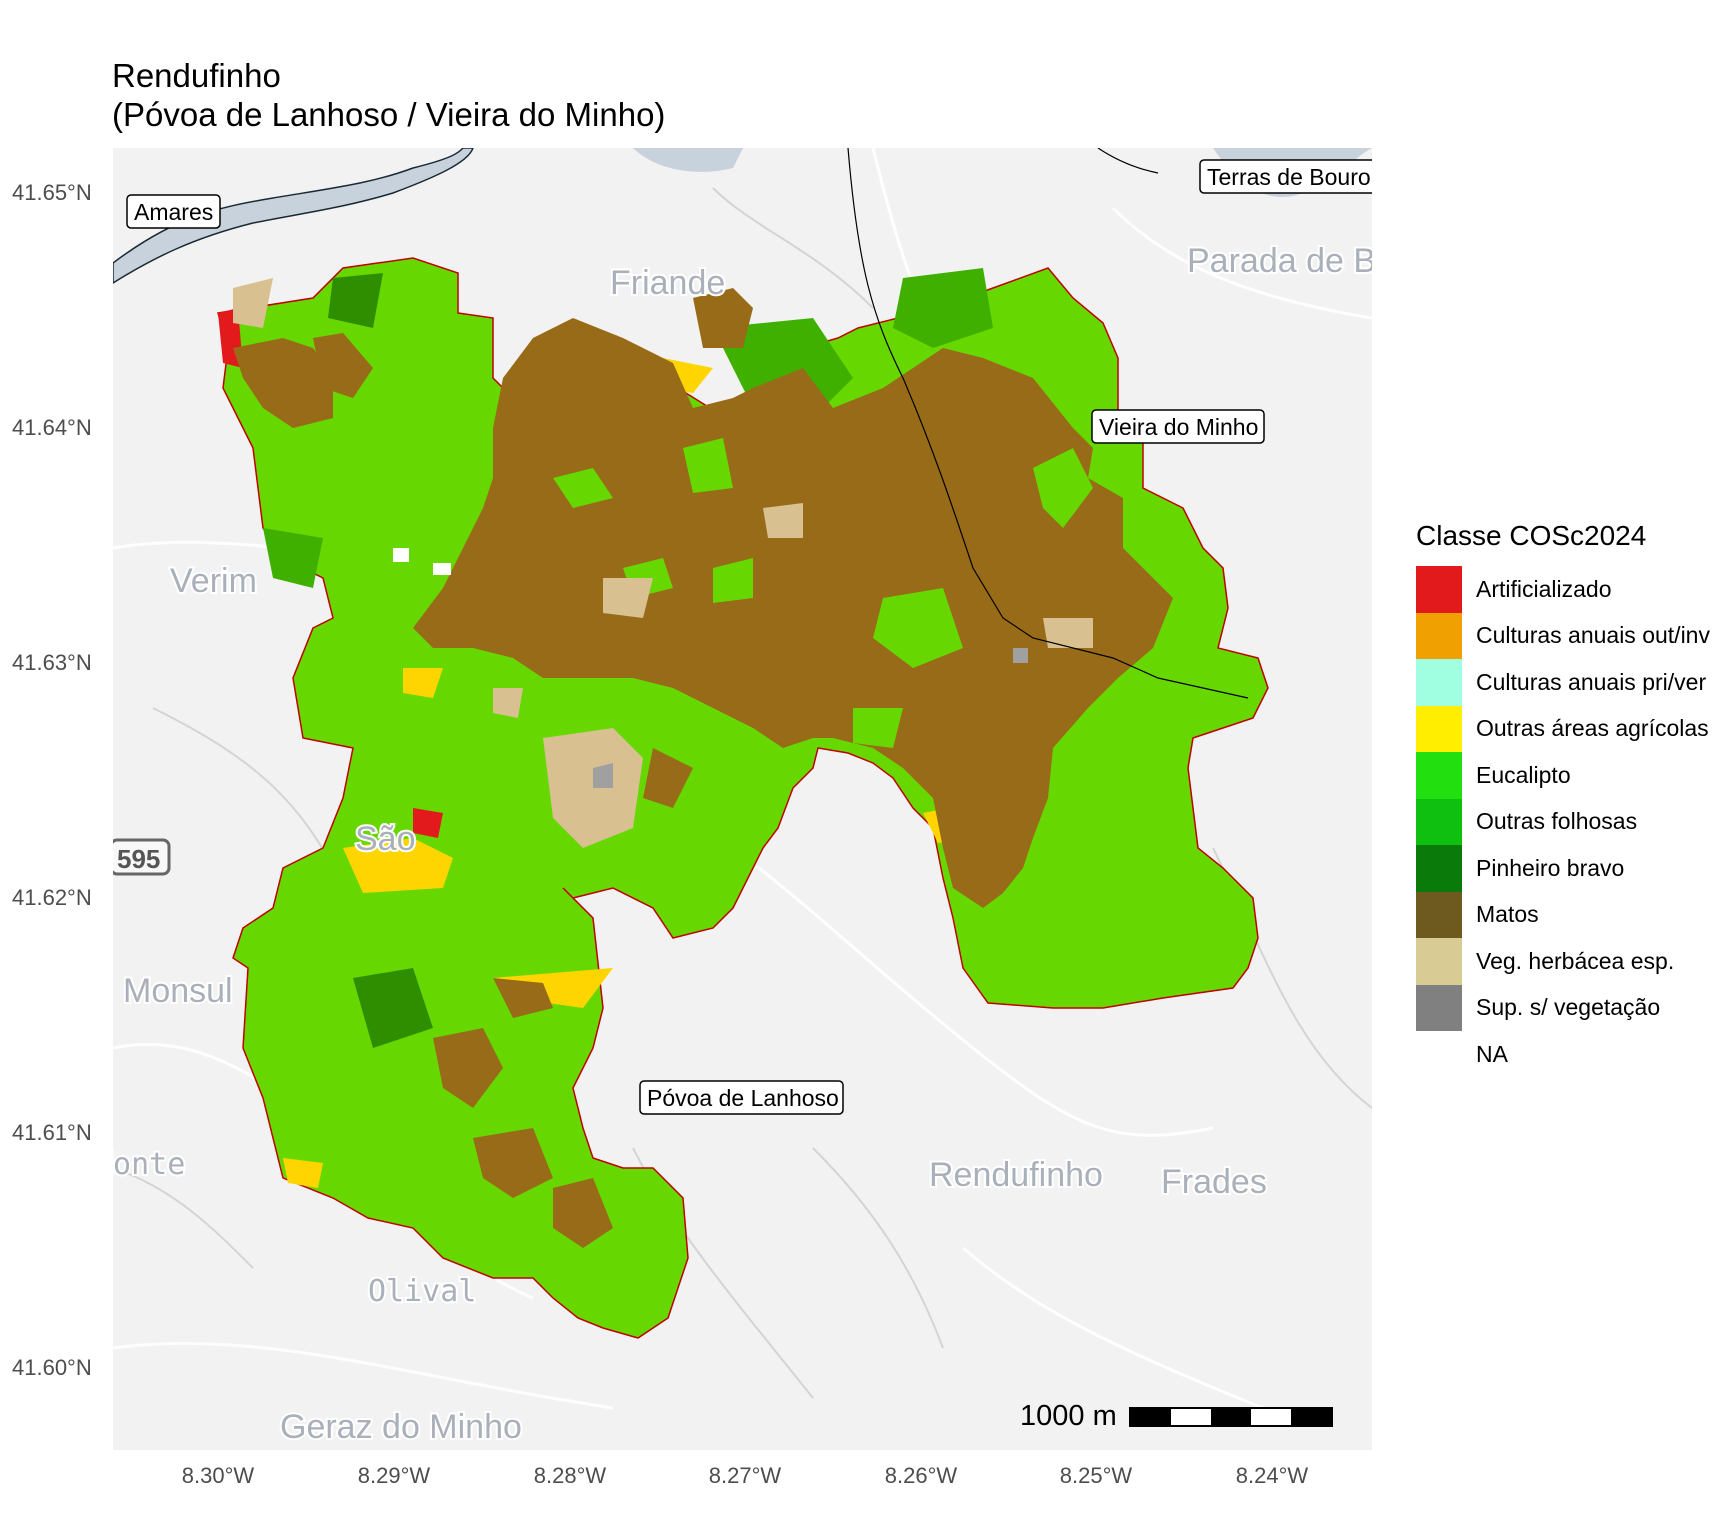  Describe the element at coordinates (1563, 914) in the screenshot. I see `legend-item: Matos` at that location.